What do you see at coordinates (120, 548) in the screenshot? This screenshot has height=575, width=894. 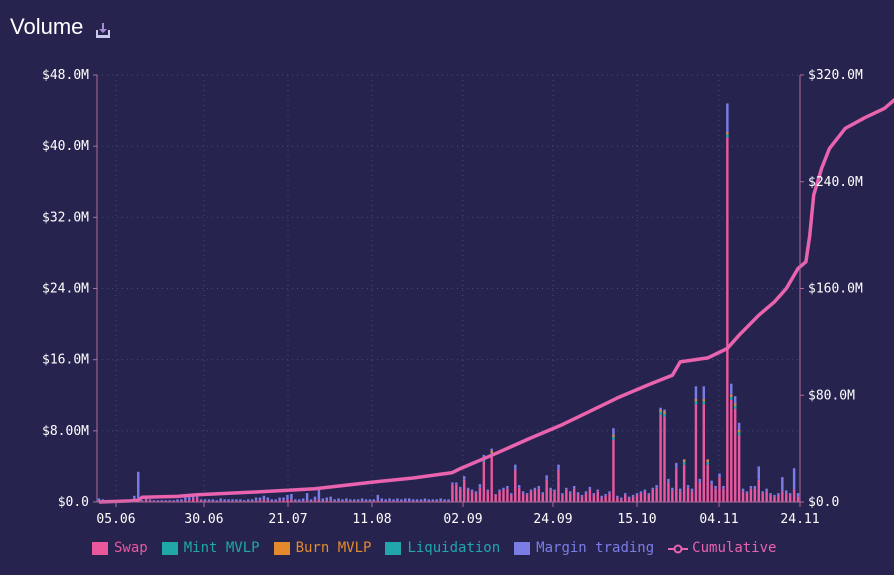 I see `legend-item-swap: Swap` at bounding box center [120, 548].